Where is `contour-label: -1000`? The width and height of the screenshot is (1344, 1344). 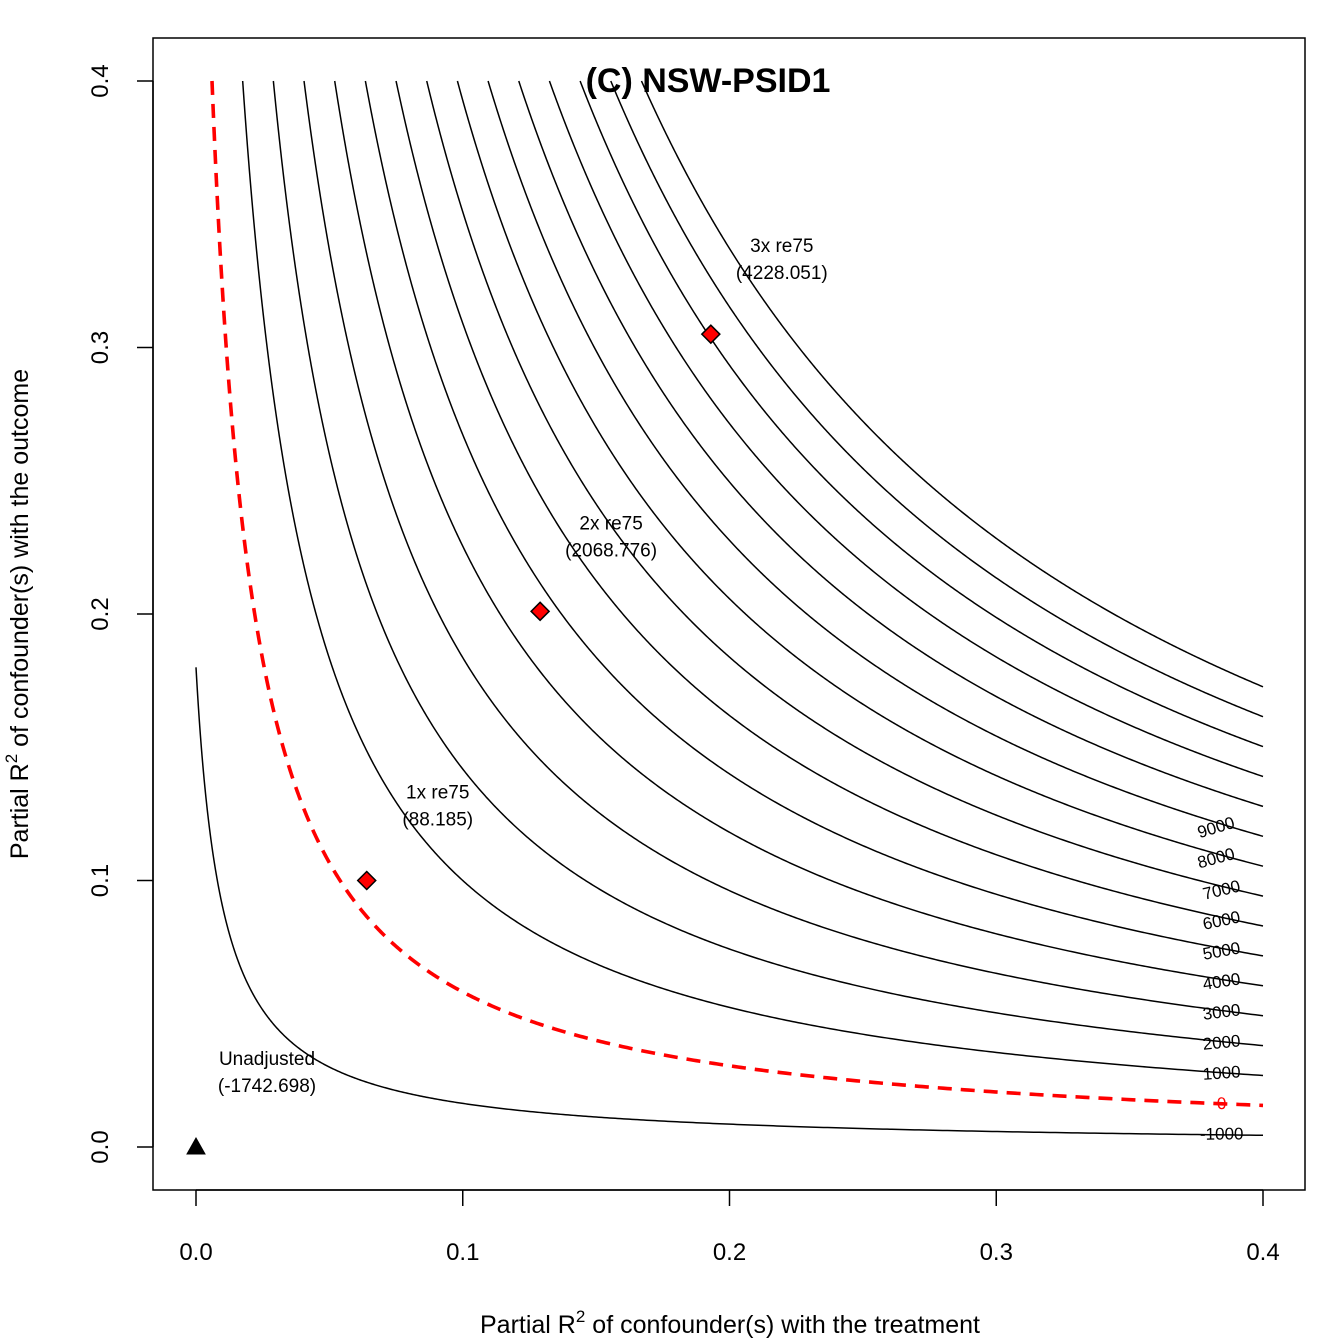
contour-label: -1000 is located at coordinates (1222, 1133).